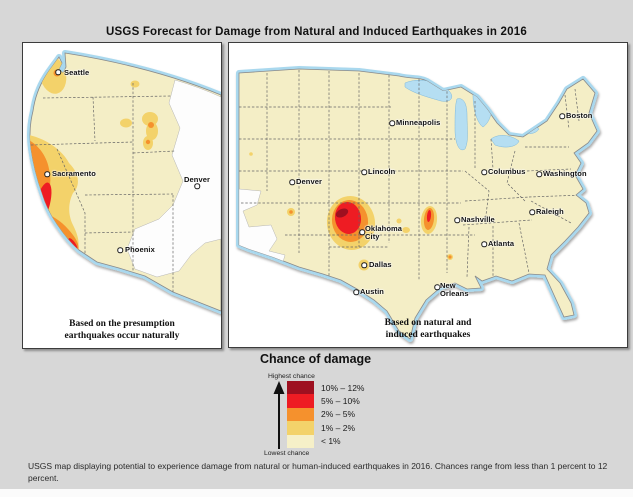 This screenshot has height=497, width=633. I want to click on city-label: Nashville, so click(478, 219).